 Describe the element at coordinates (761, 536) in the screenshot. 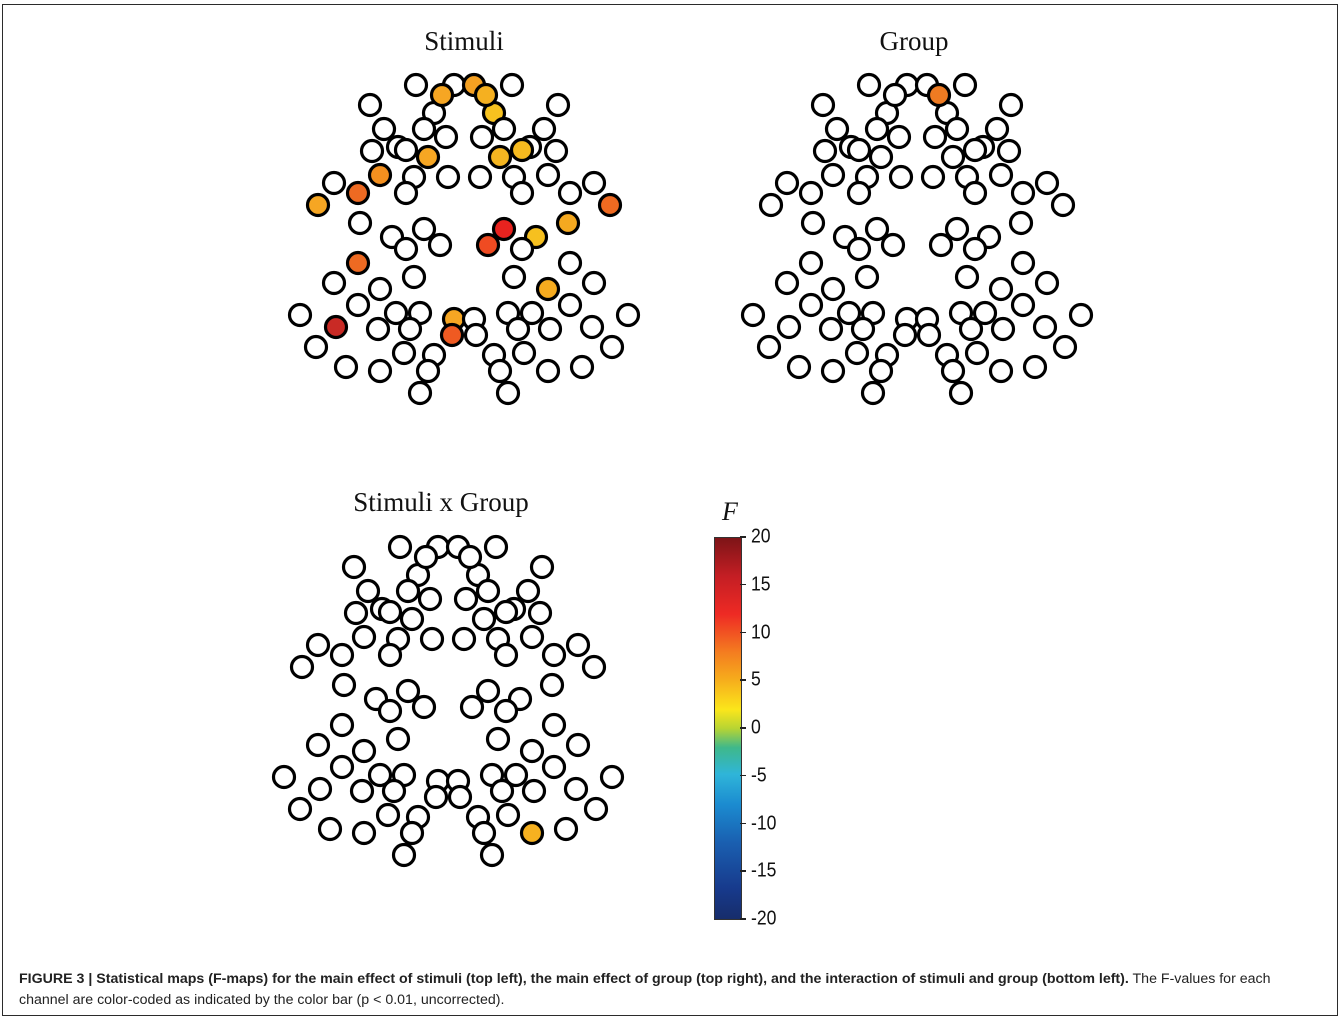

I see `colorbar-tick-label: 20` at that location.